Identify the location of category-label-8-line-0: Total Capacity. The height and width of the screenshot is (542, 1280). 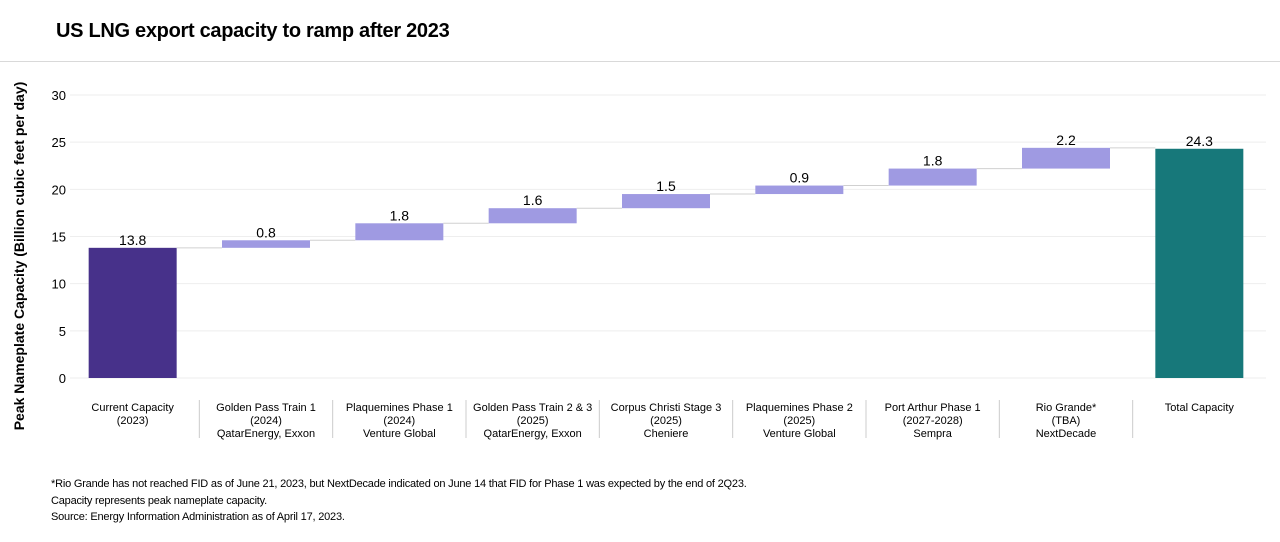
(1200, 408).